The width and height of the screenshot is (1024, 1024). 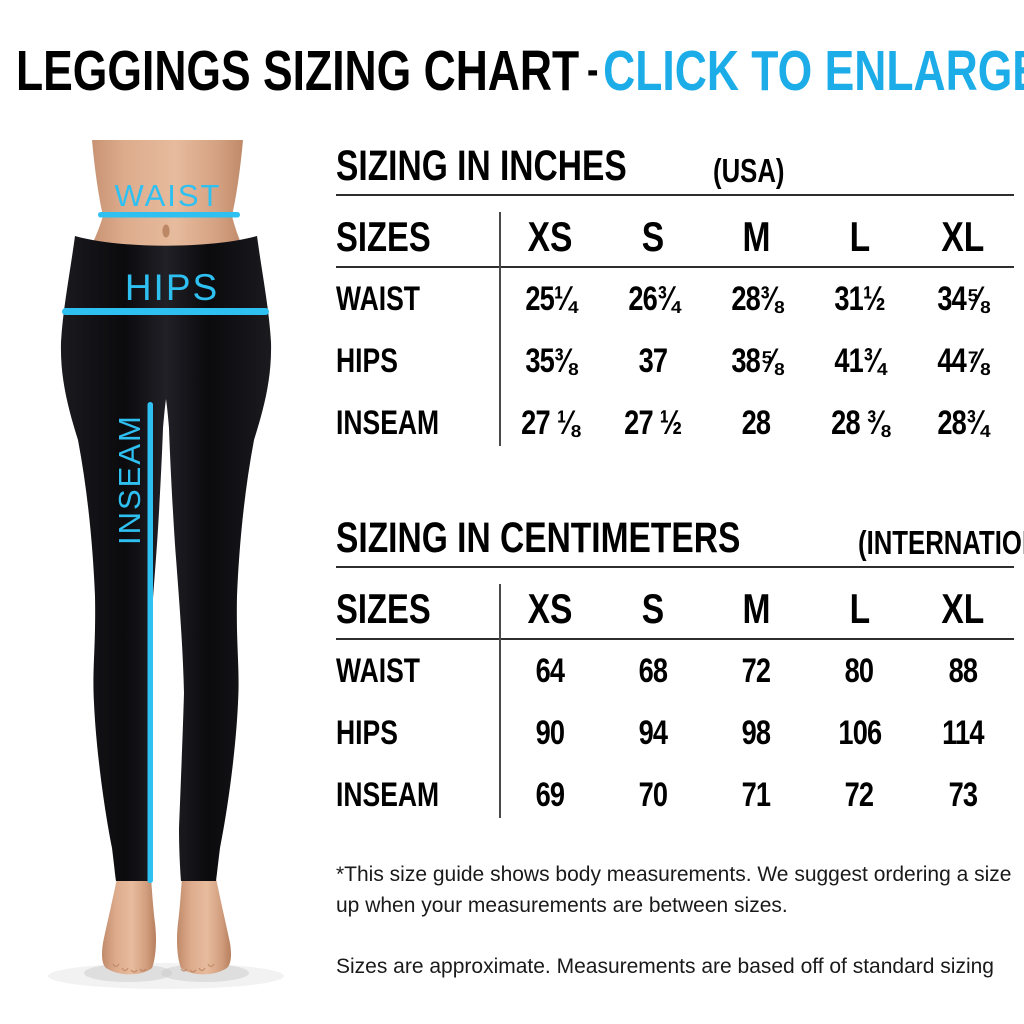 What do you see at coordinates (756, 298) in the screenshot?
I see `cell-value: 28⅜` at bounding box center [756, 298].